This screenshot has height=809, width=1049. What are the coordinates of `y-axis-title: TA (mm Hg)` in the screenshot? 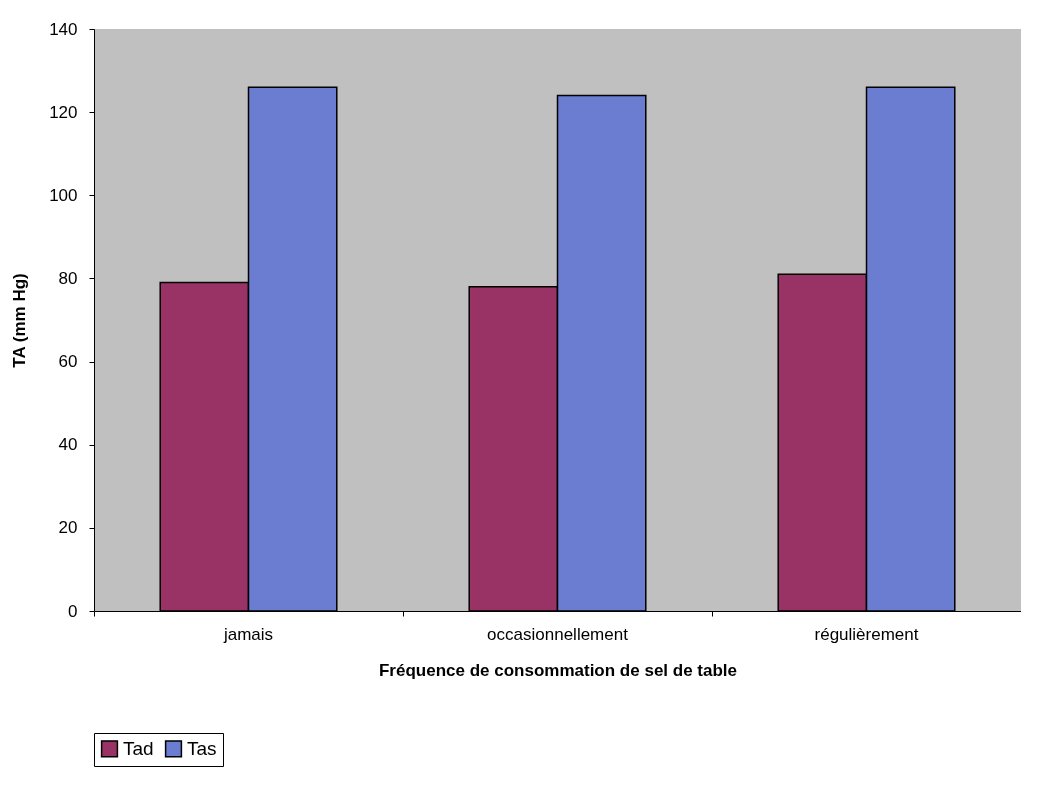 It's located at (20, 320).